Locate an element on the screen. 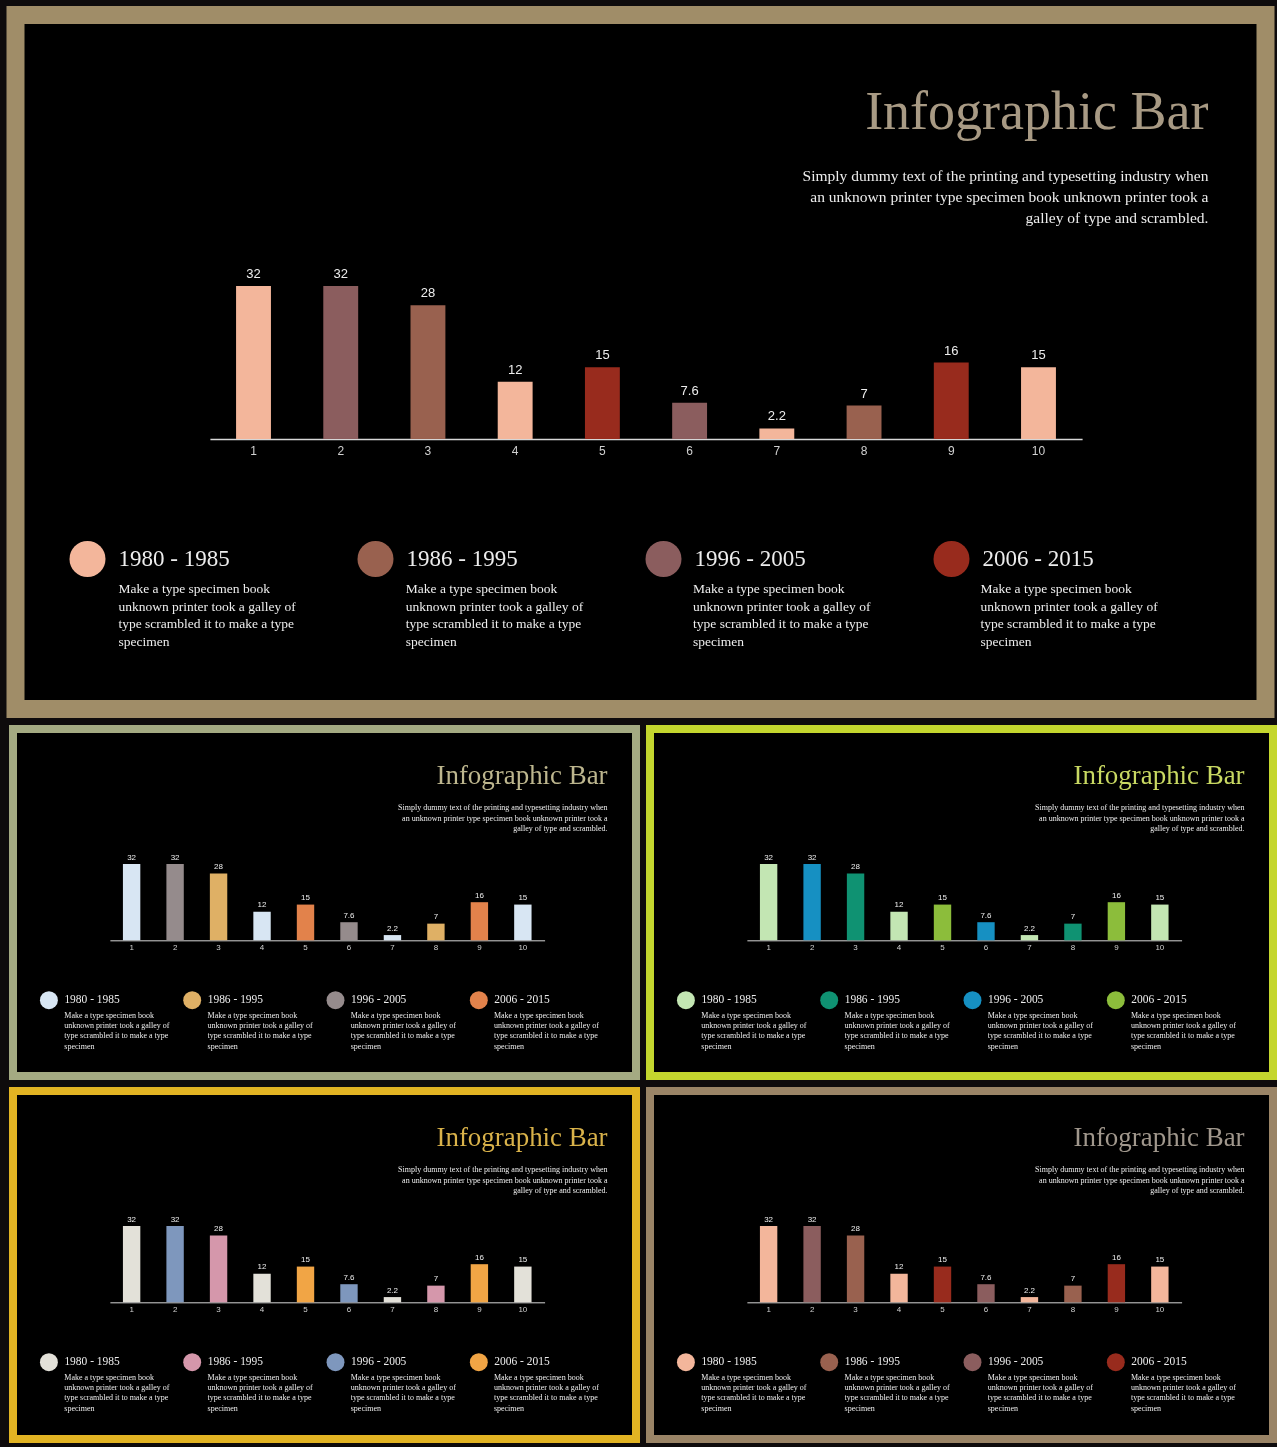 Image resolution: width=1280 pixels, height=1447 pixels. x-tick-label: 1 is located at coordinates (132, 947).